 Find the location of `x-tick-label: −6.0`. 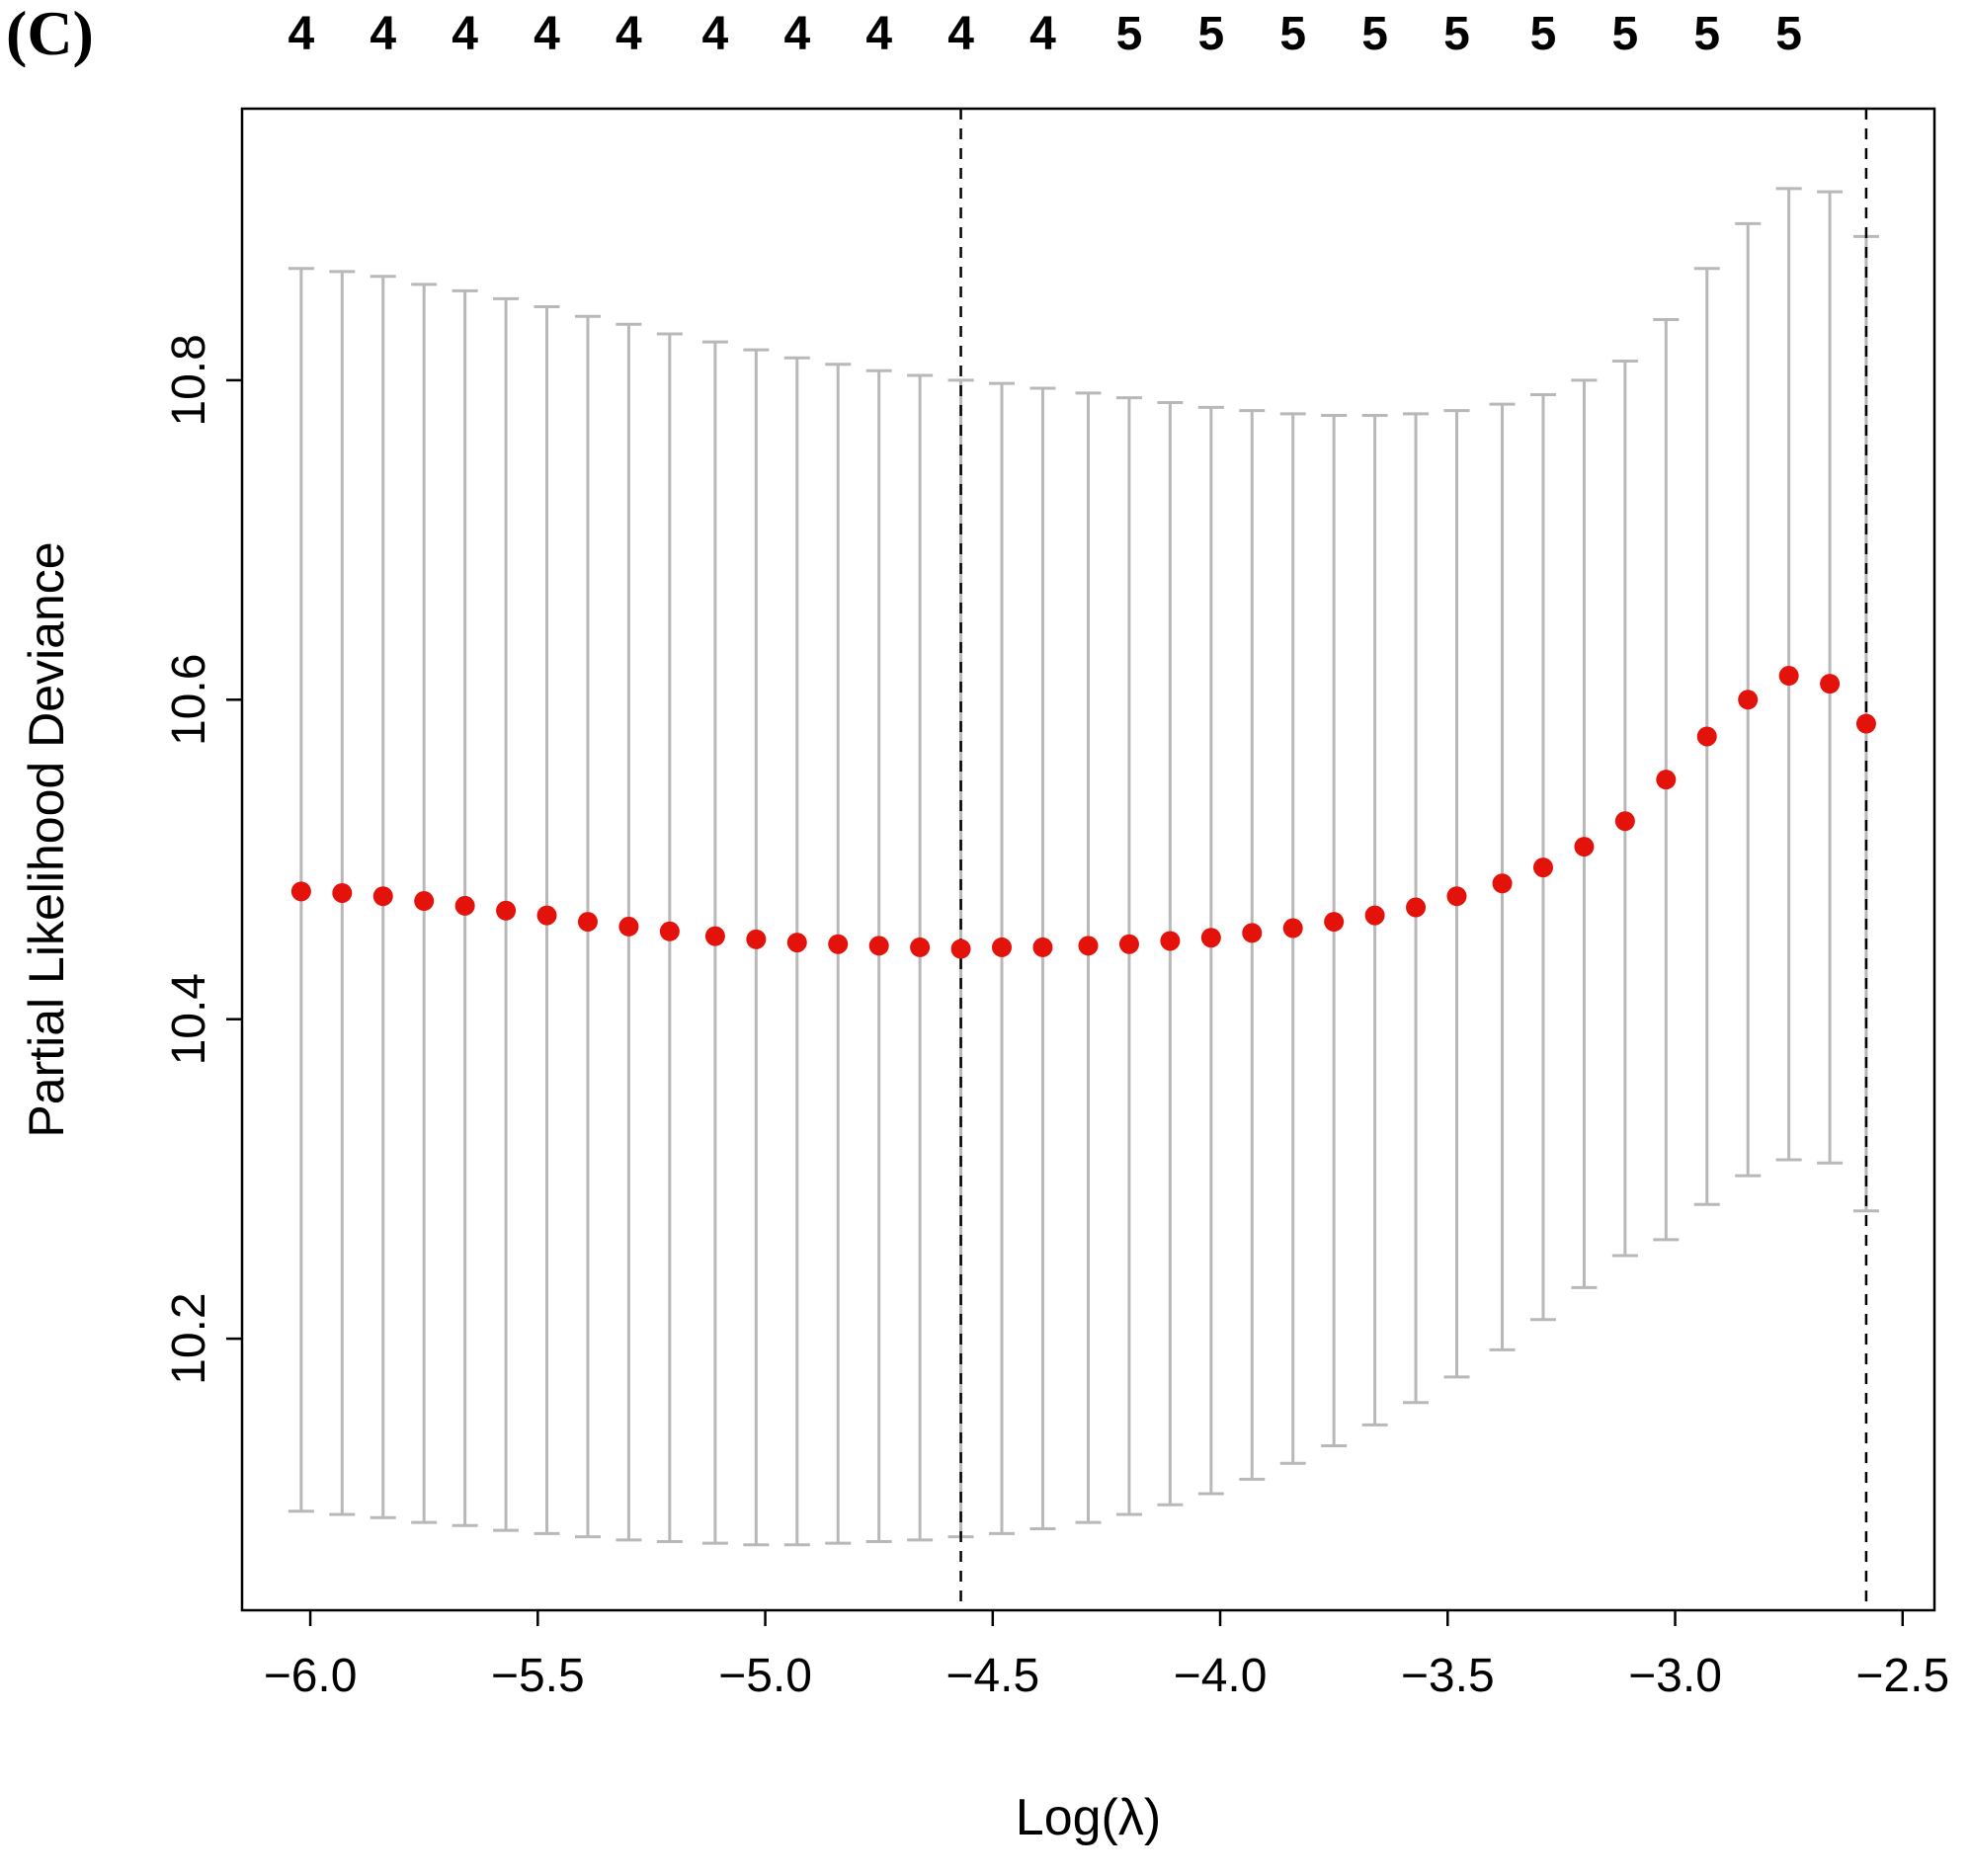

x-tick-label: −6.0 is located at coordinates (311, 1676).